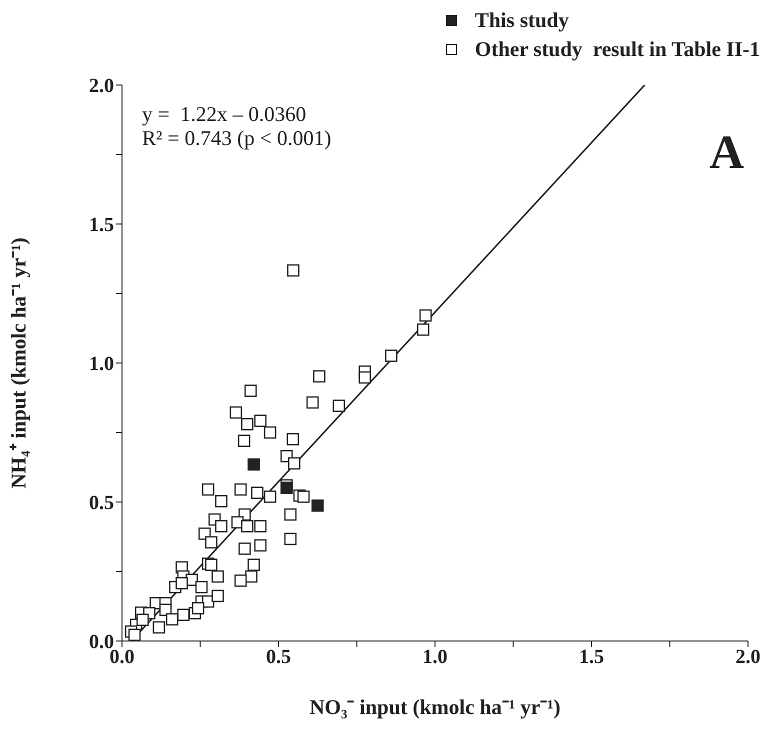 The height and width of the screenshot is (736, 766). I want to click on x-tick-label: 2.0, so click(748, 657).